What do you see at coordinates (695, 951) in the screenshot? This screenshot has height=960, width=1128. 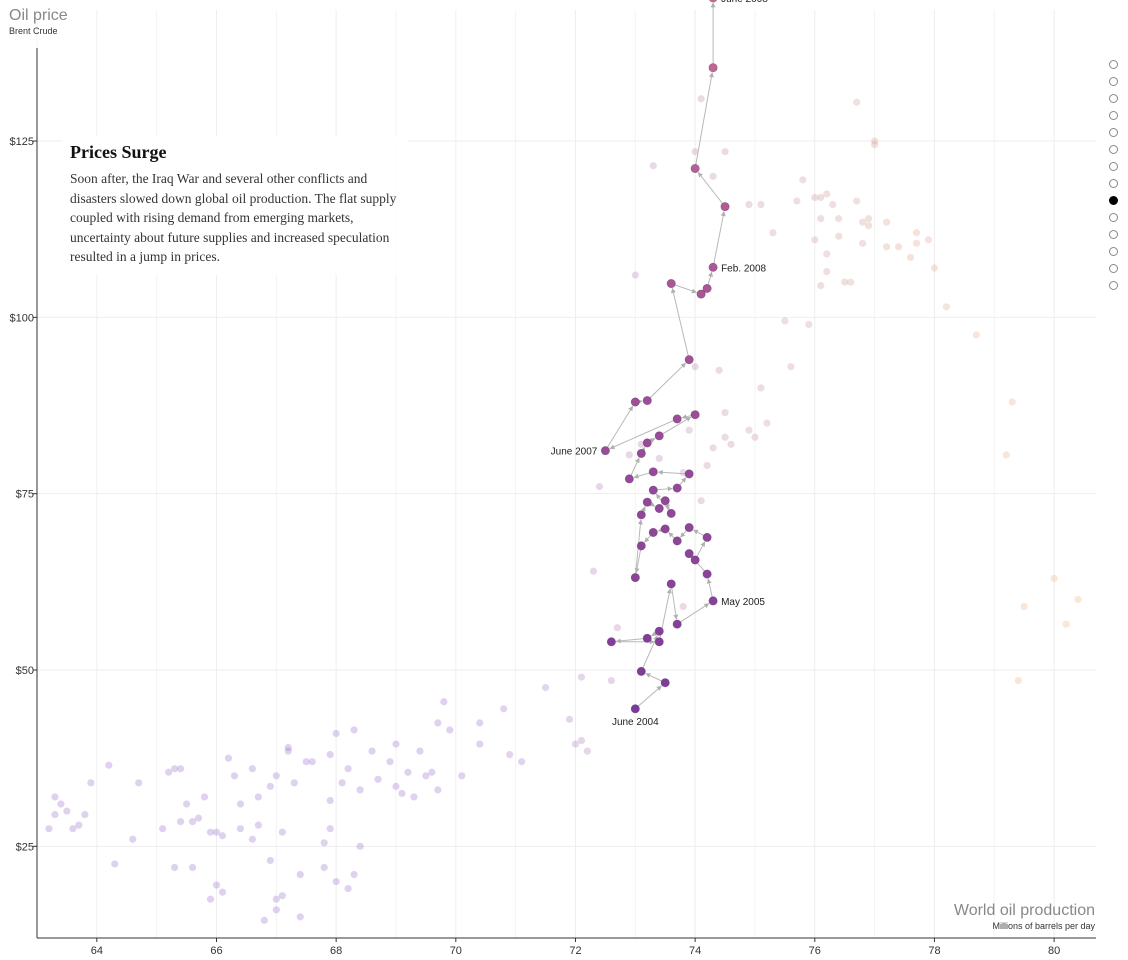 I see `x-tick-label: 74` at bounding box center [695, 951].